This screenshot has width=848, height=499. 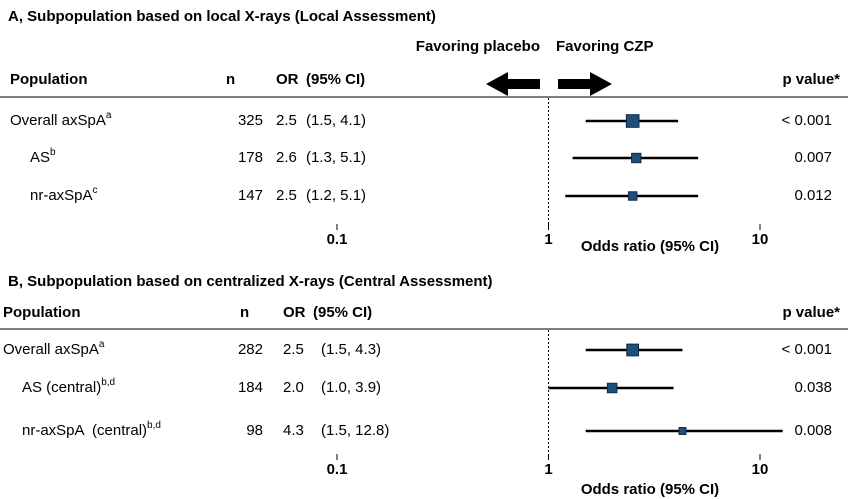 I want to click on or-value: 4.3, so click(x=293, y=430).